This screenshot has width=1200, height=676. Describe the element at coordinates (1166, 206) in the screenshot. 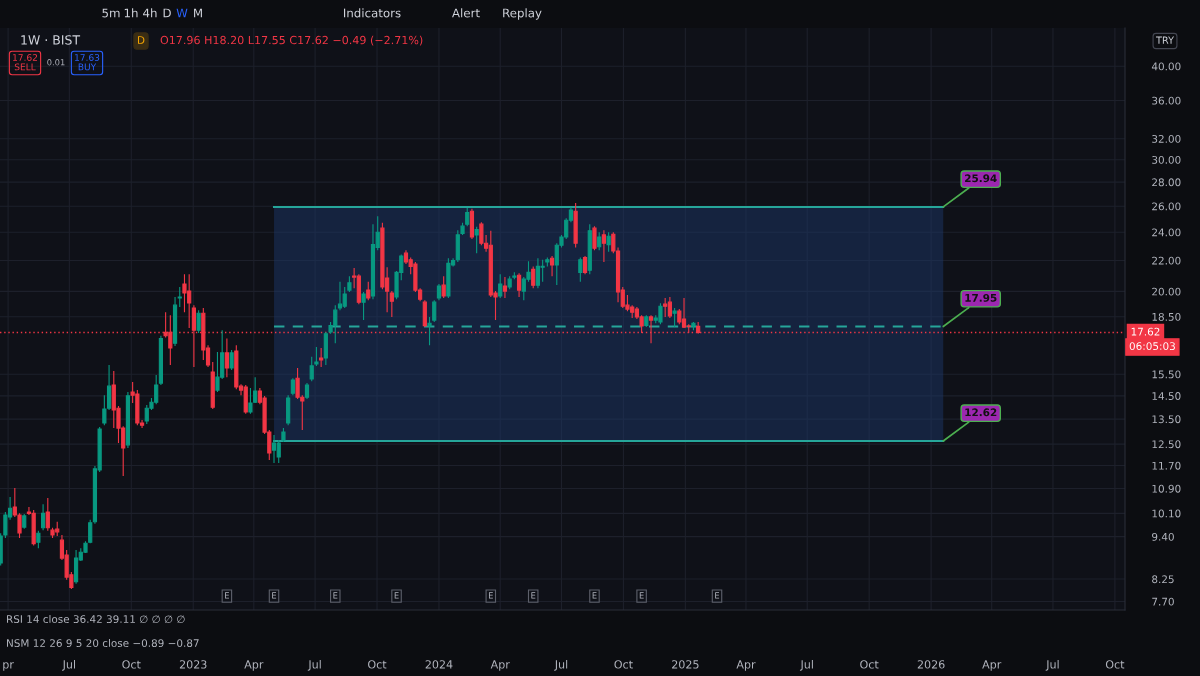

I see `y-tick-label: 26.00` at that location.